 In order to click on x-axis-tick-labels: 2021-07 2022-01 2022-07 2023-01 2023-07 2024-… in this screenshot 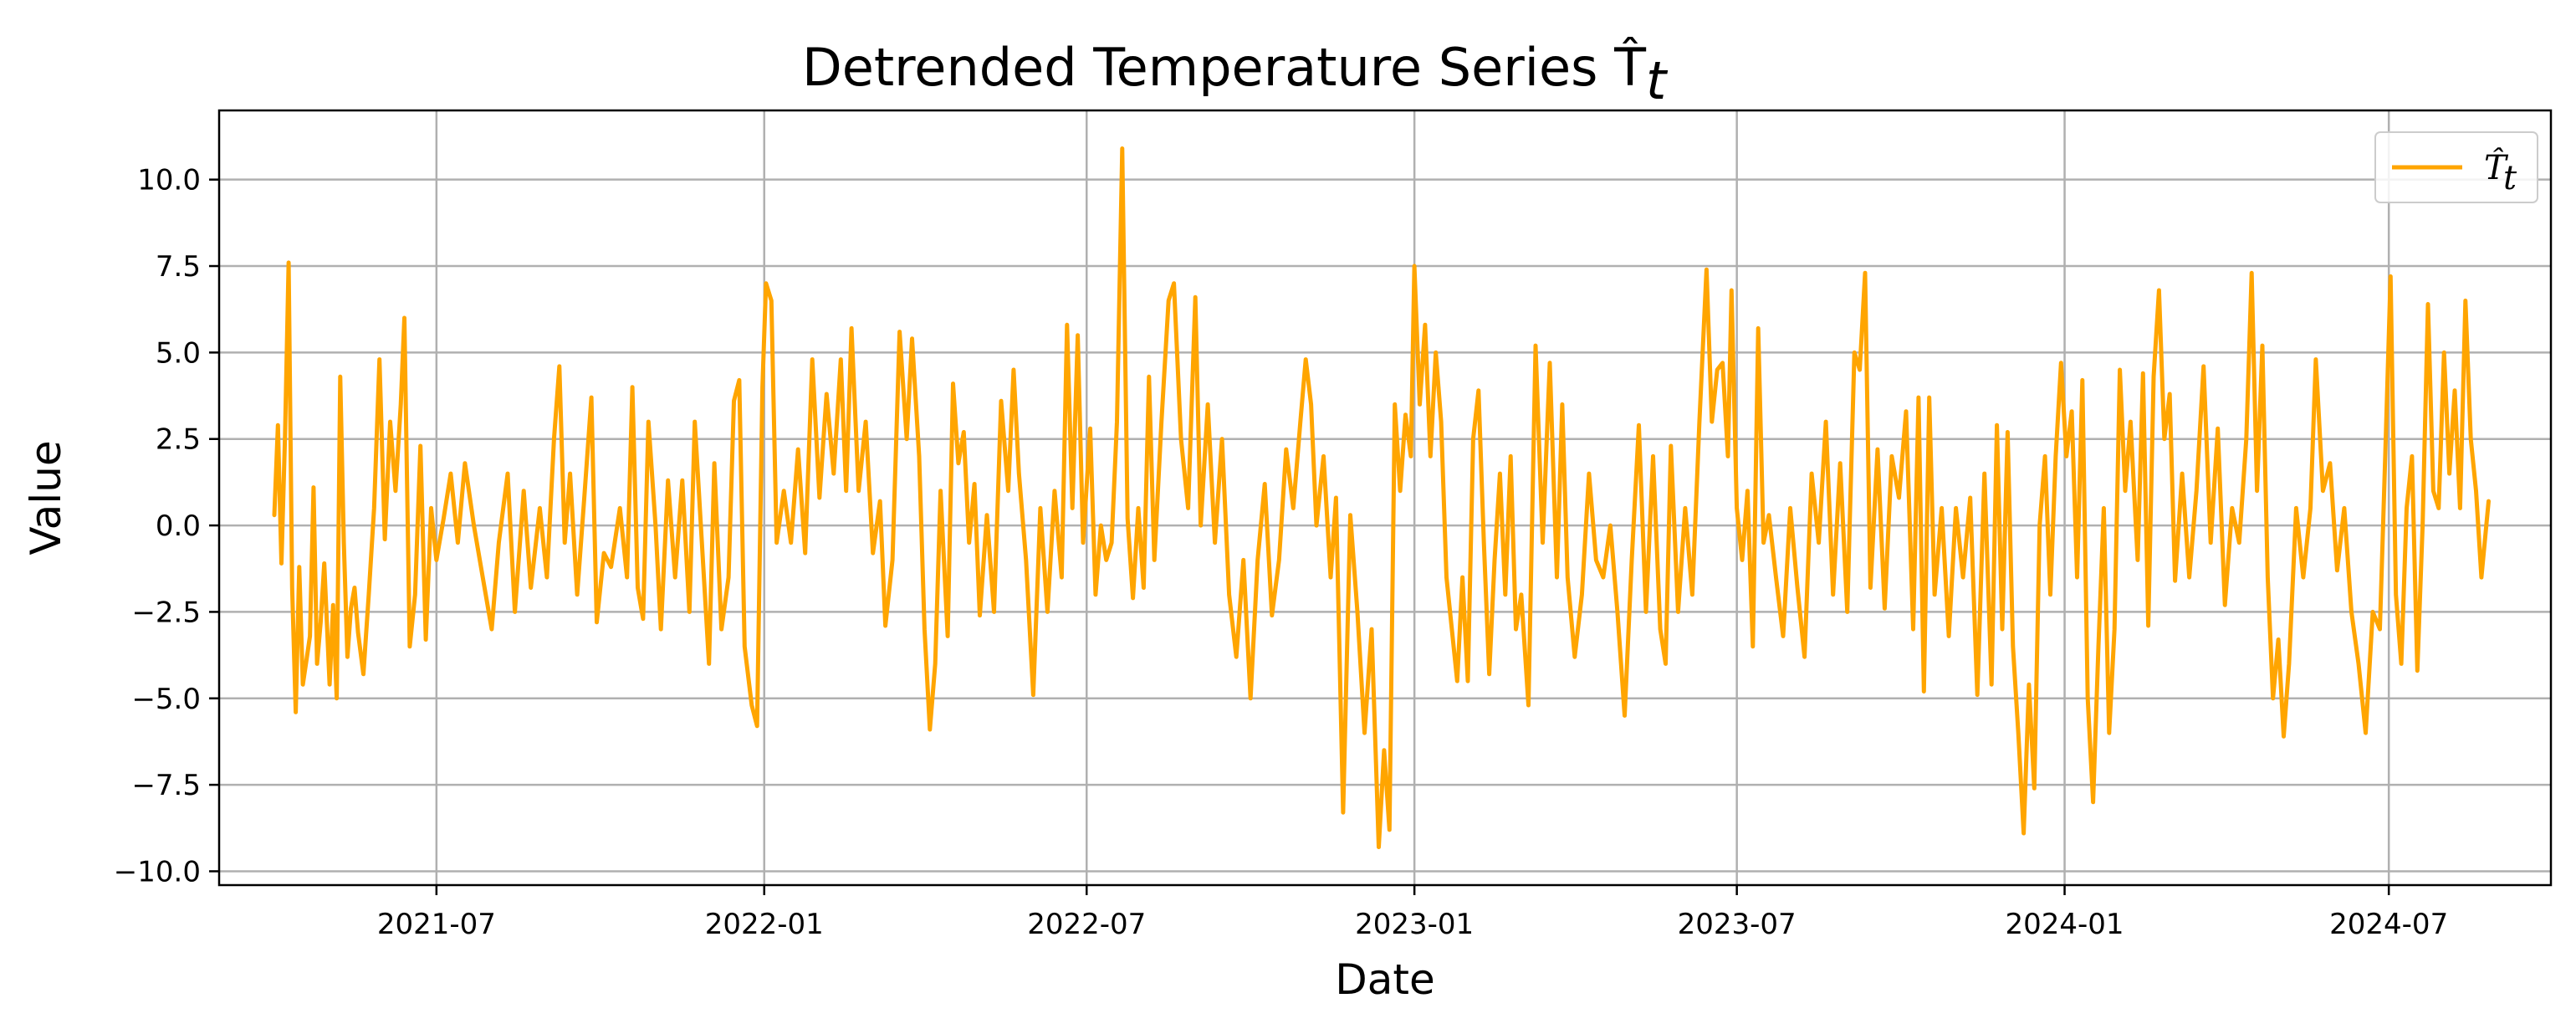, I will do `click(1412, 924)`.